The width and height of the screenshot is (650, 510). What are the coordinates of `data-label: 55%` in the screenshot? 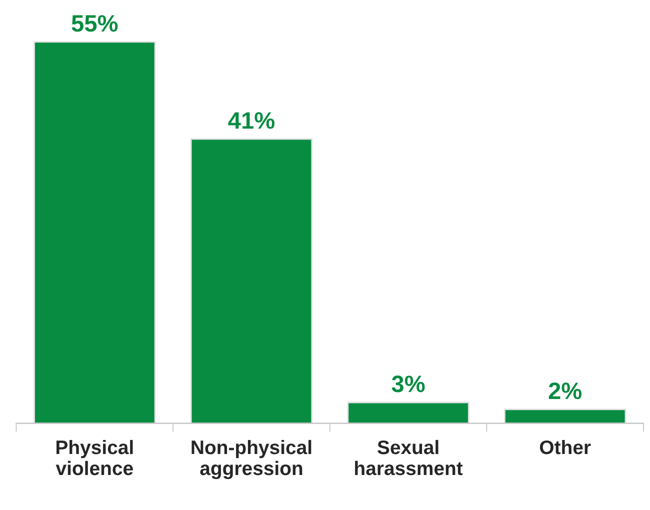 It's located at (95, 23).